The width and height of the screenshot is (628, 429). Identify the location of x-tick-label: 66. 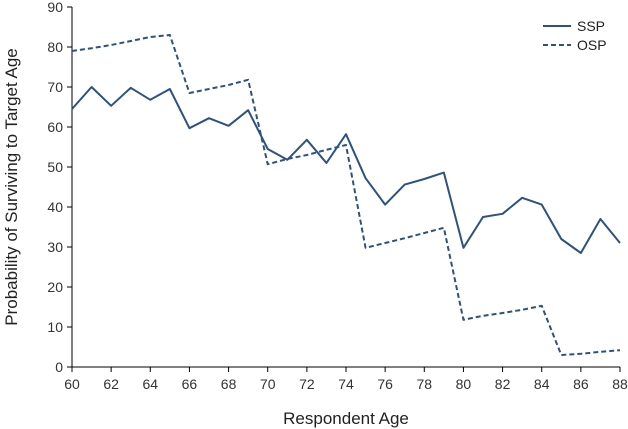
(190, 384).